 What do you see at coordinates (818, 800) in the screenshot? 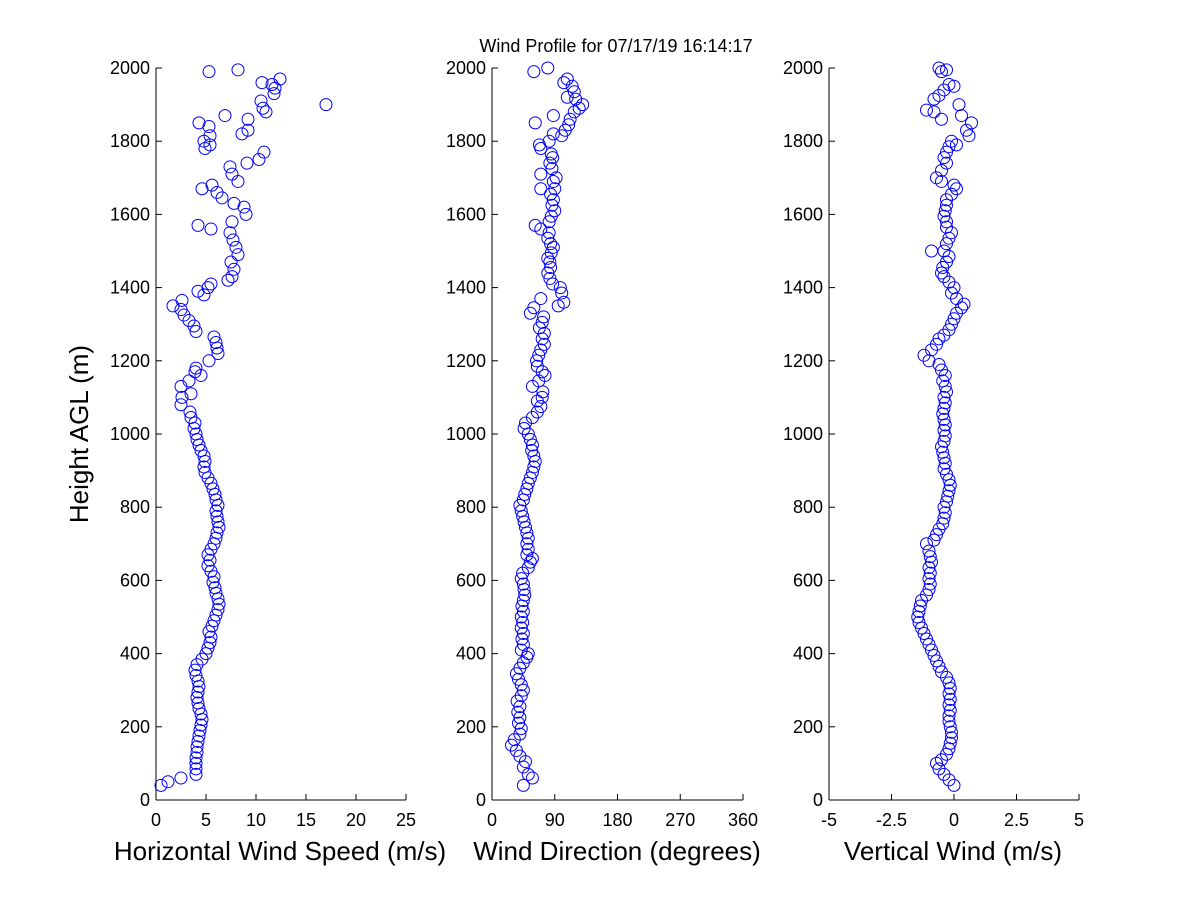
I see `vertical-wind-y-tick-label: 0` at bounding box center [818, 800].